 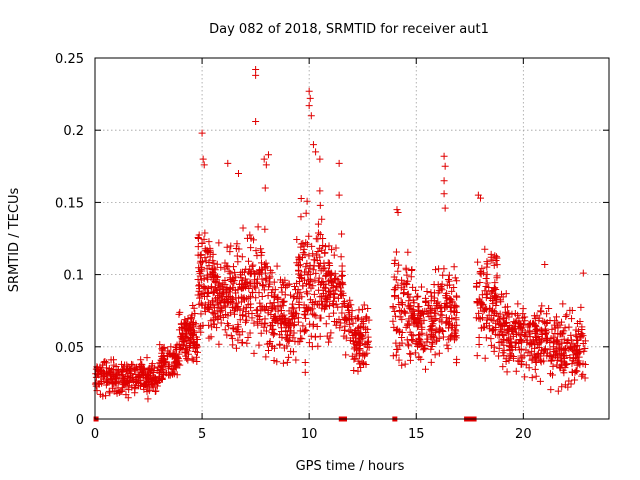 I want to click on x-tick-label: 15, so click(x=416, y=434).